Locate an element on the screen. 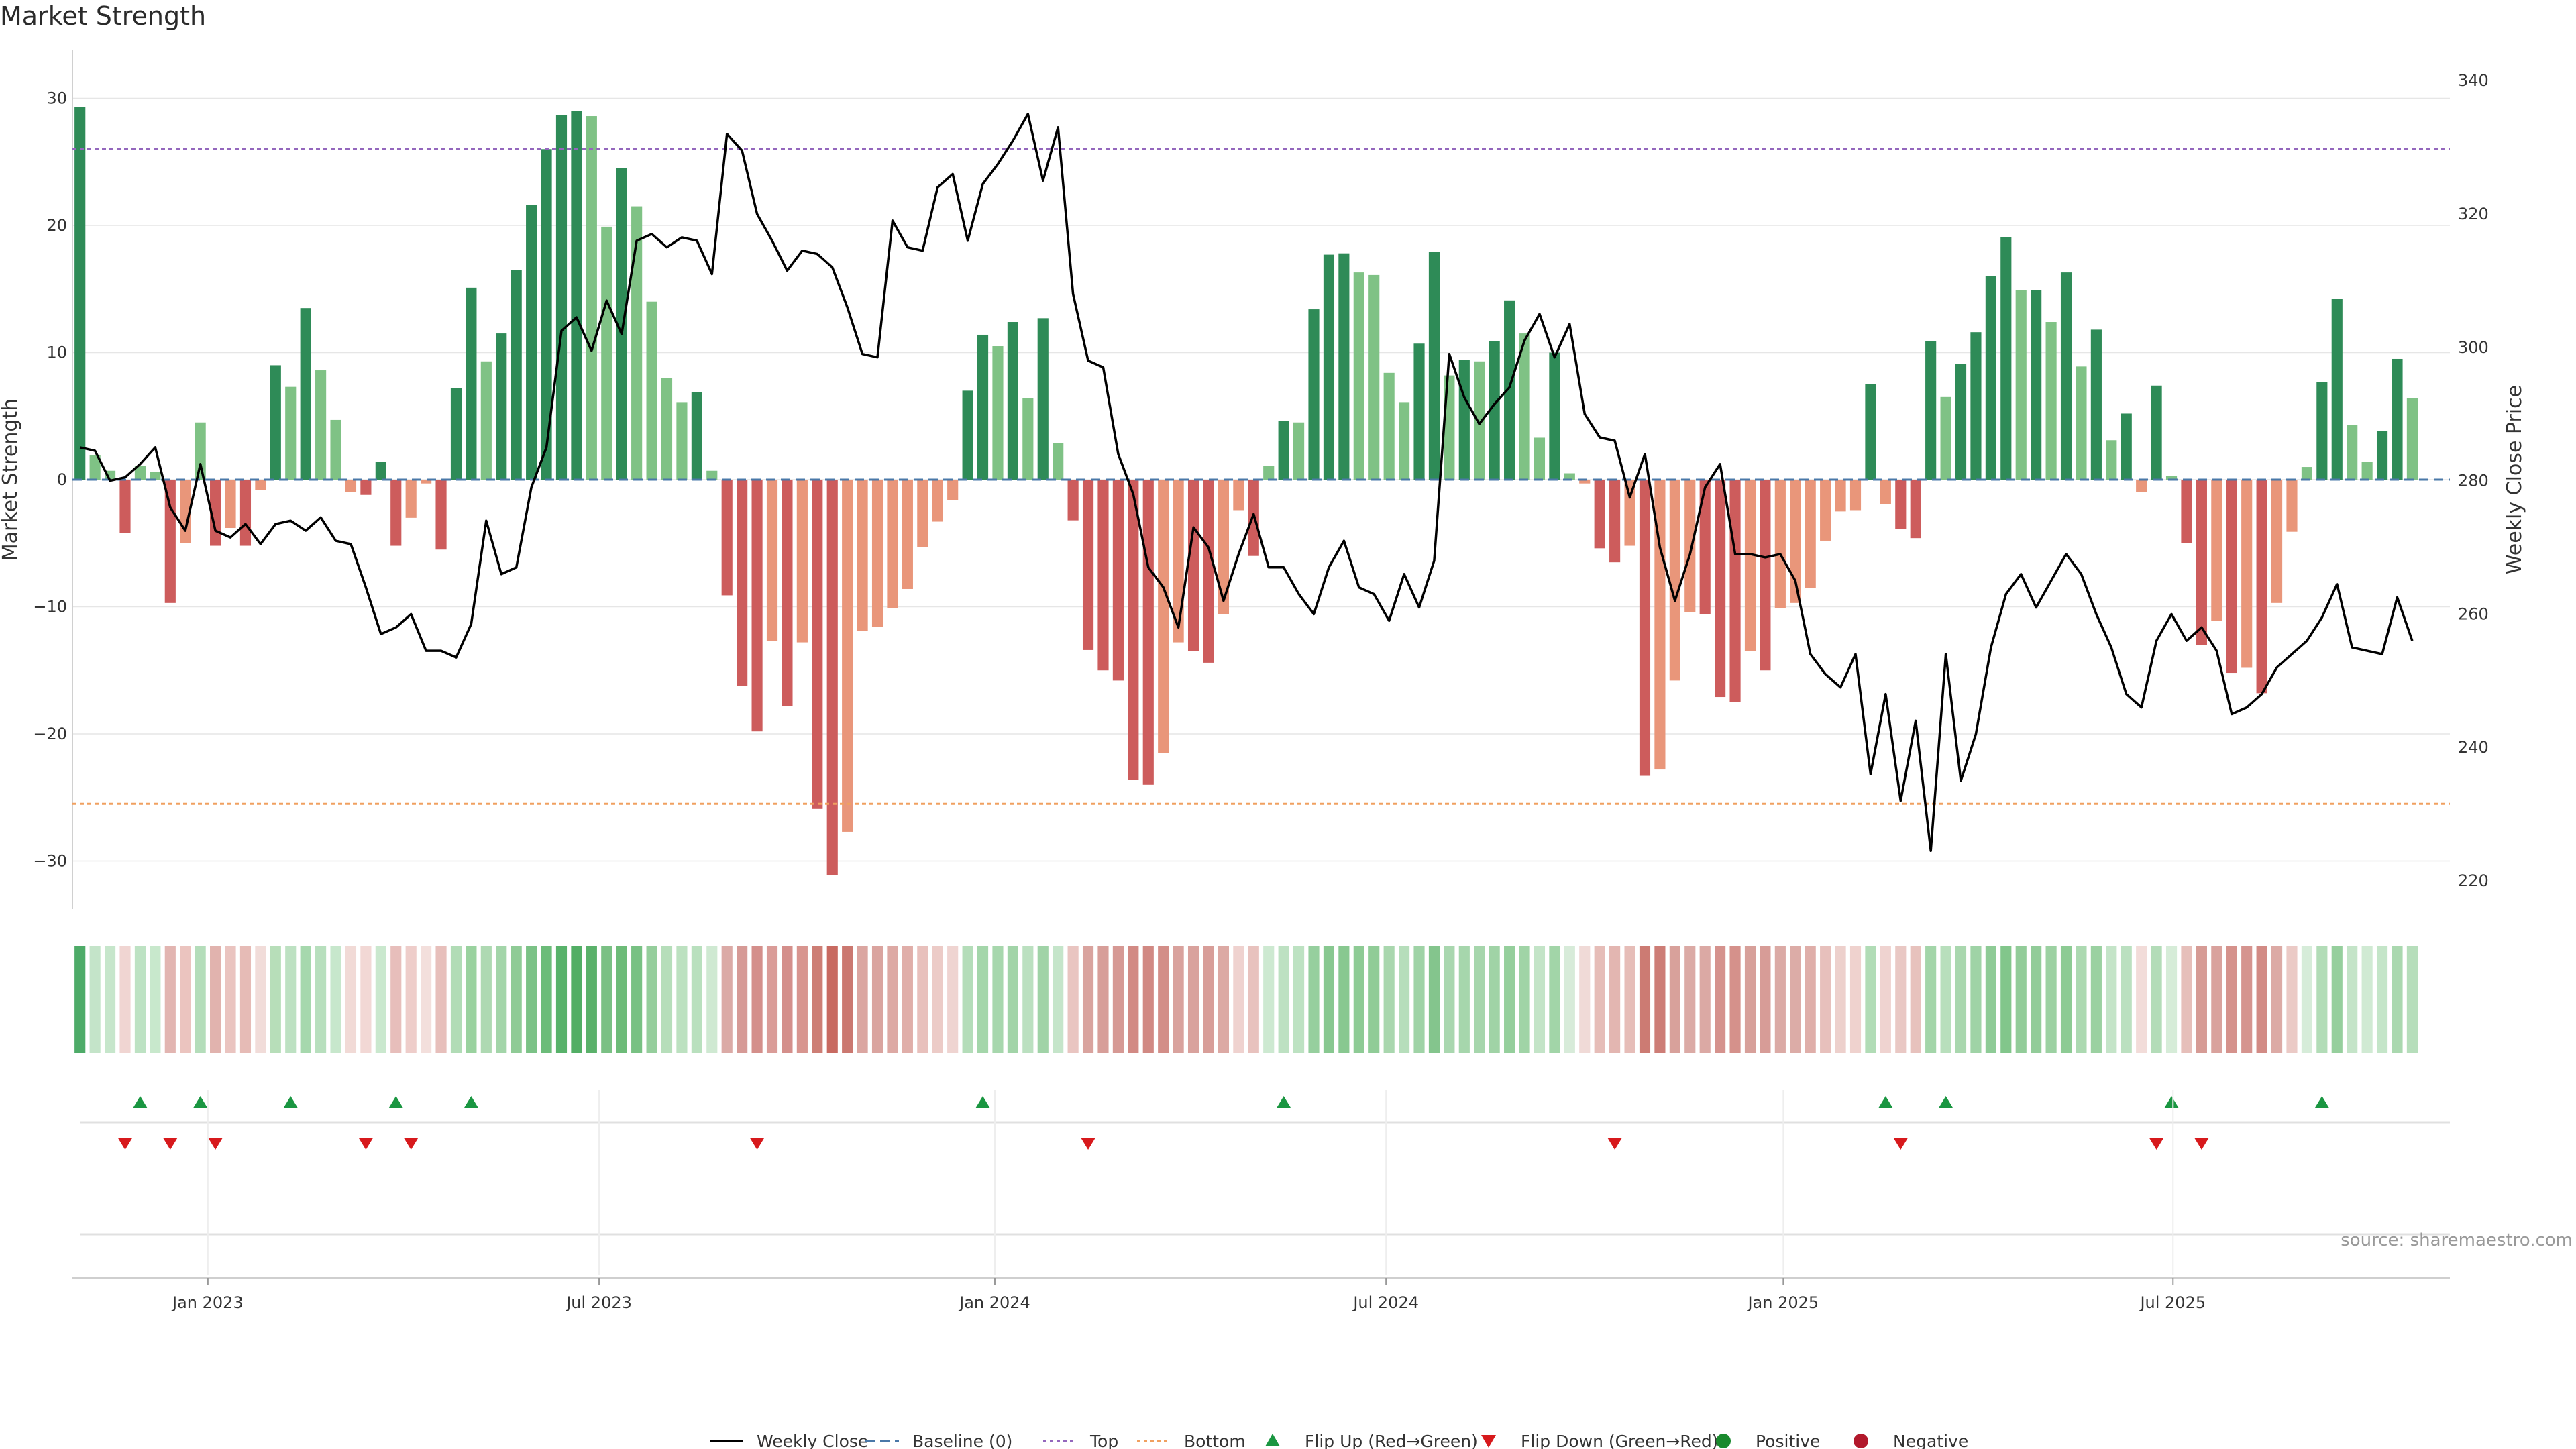 This screenshot has width=2576, height=1449. y-left-tick-label: 0 is located at coordinates (62, 479).